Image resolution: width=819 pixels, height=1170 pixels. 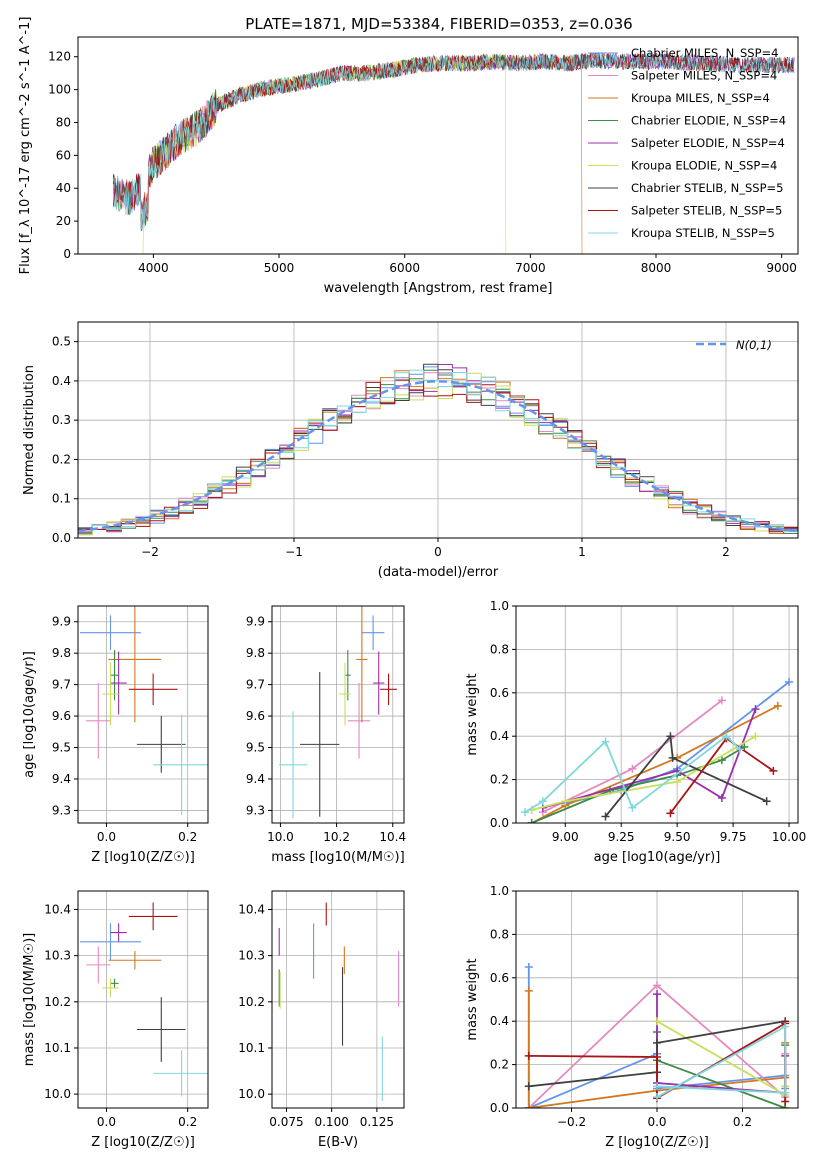 What do you see at coordinates (700, 98) in the screenshot?
I see `legend-entry: Kroupa MILES, N_SSP=4` at bounding box center [700, 98].